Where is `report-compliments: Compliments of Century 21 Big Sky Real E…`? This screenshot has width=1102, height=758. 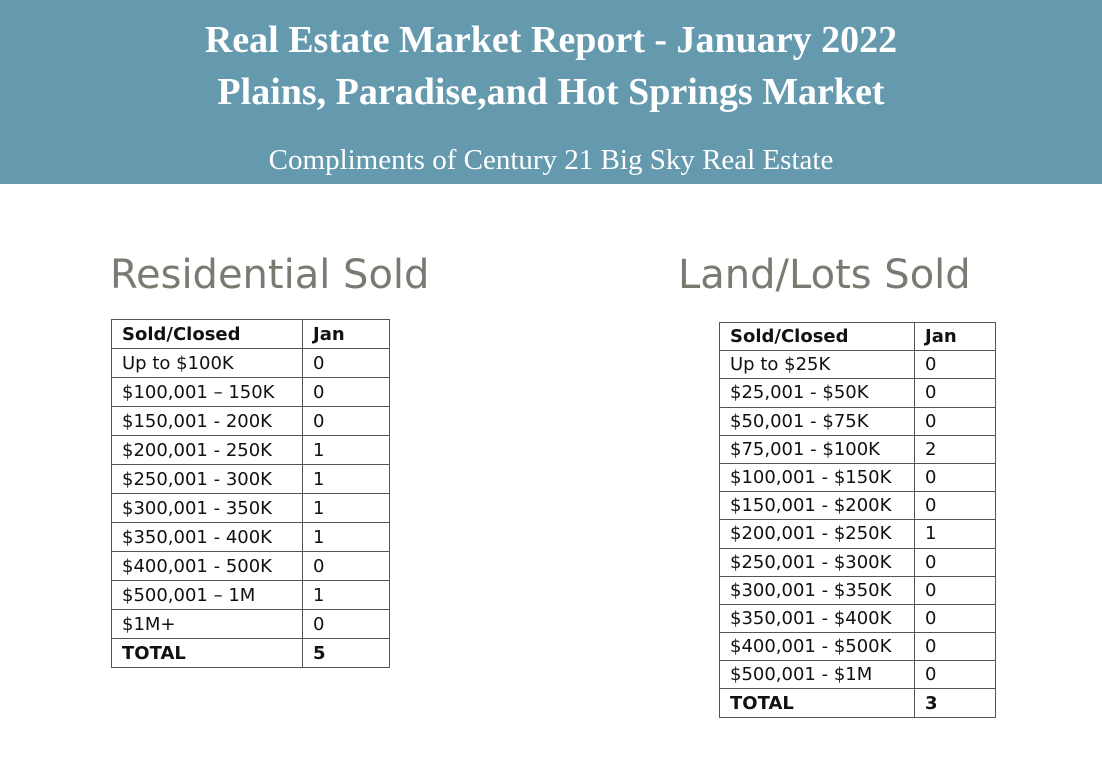 report-compliments: Compliments of Century 21 Big Sky Real E… is located at coordinates (551, 160).